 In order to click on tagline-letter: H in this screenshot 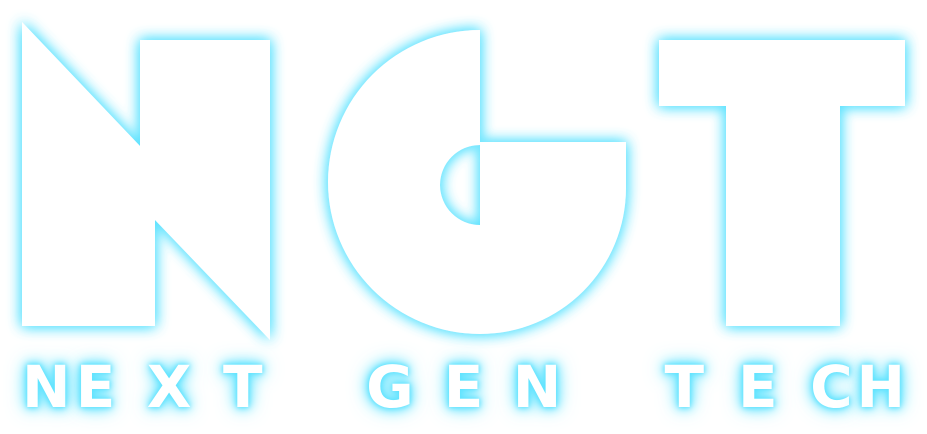, I will do `click(880, 387)`.